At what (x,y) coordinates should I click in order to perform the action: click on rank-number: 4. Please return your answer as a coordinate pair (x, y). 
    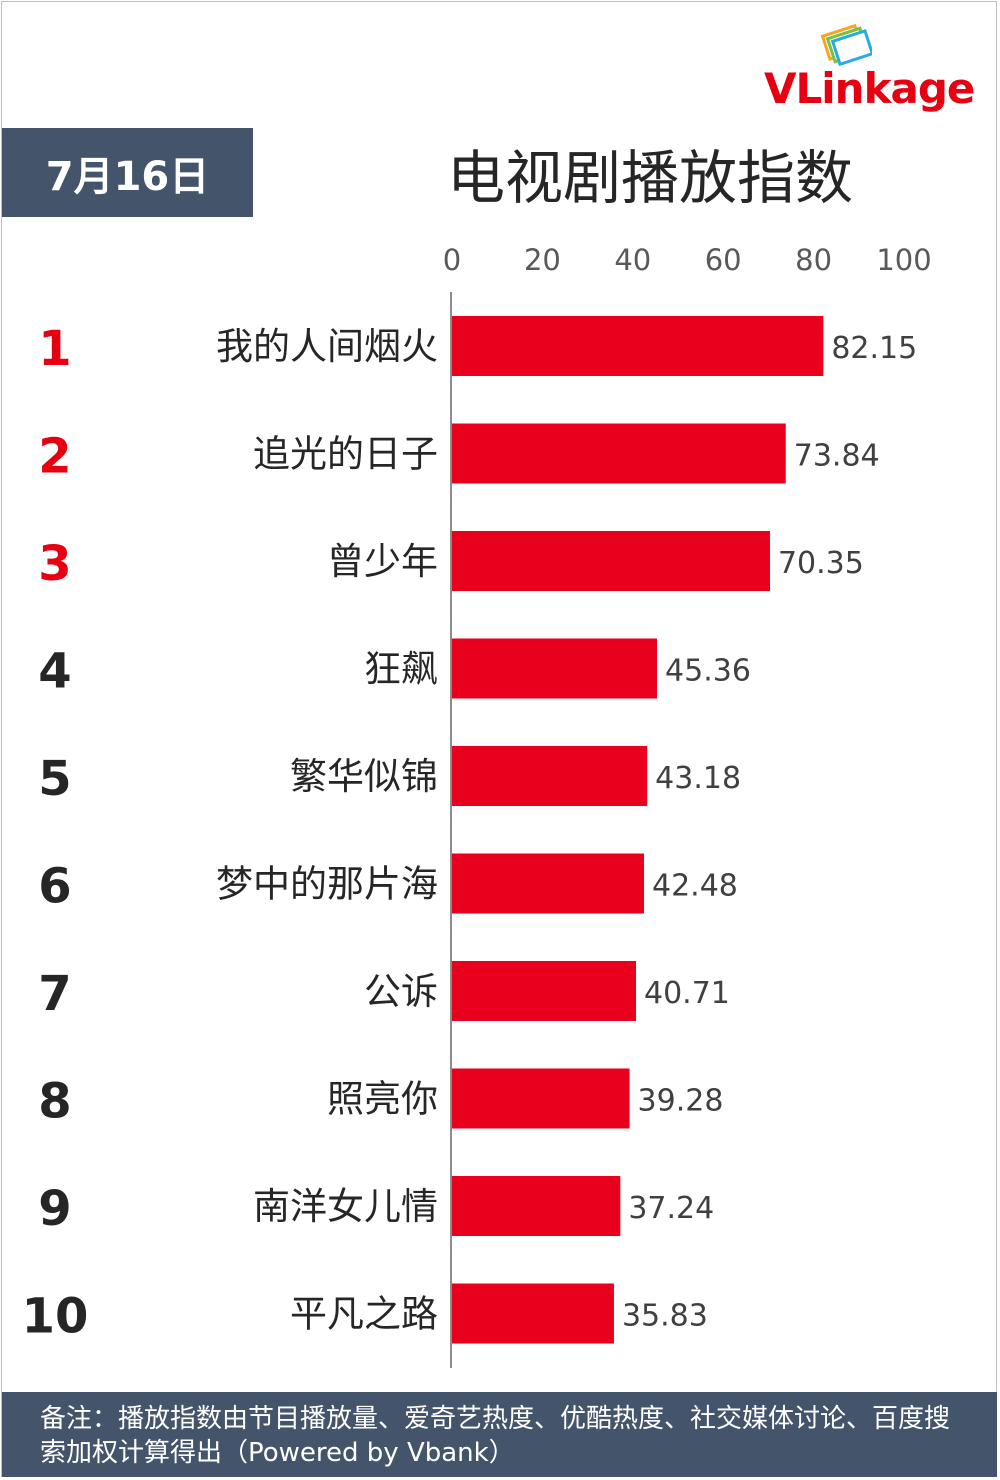
    Looking at the image, I should click on (54, 672).